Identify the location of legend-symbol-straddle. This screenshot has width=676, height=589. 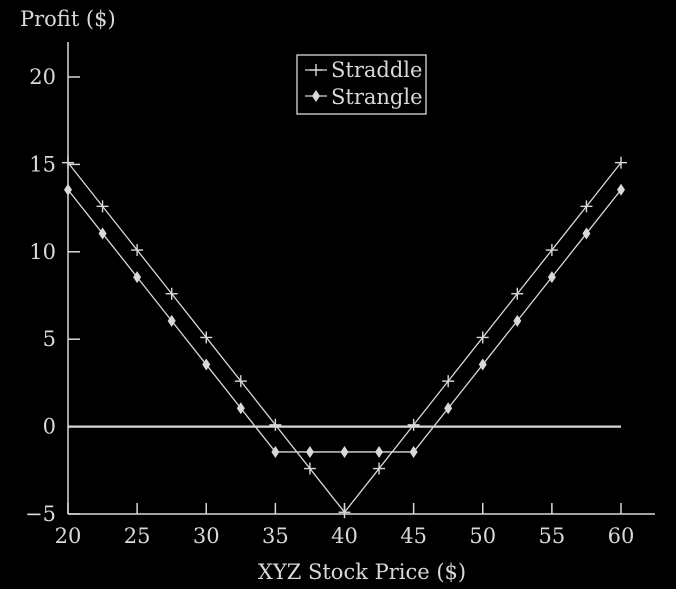
(316, 70).